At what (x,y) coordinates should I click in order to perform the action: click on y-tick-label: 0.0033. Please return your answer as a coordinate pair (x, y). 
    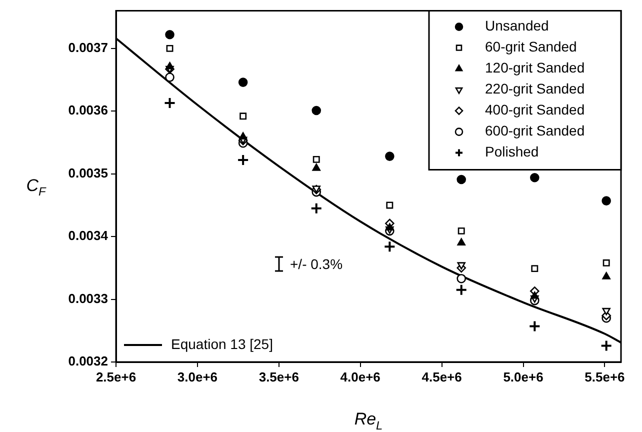
    Looking at the image, I should click on (88, 298).